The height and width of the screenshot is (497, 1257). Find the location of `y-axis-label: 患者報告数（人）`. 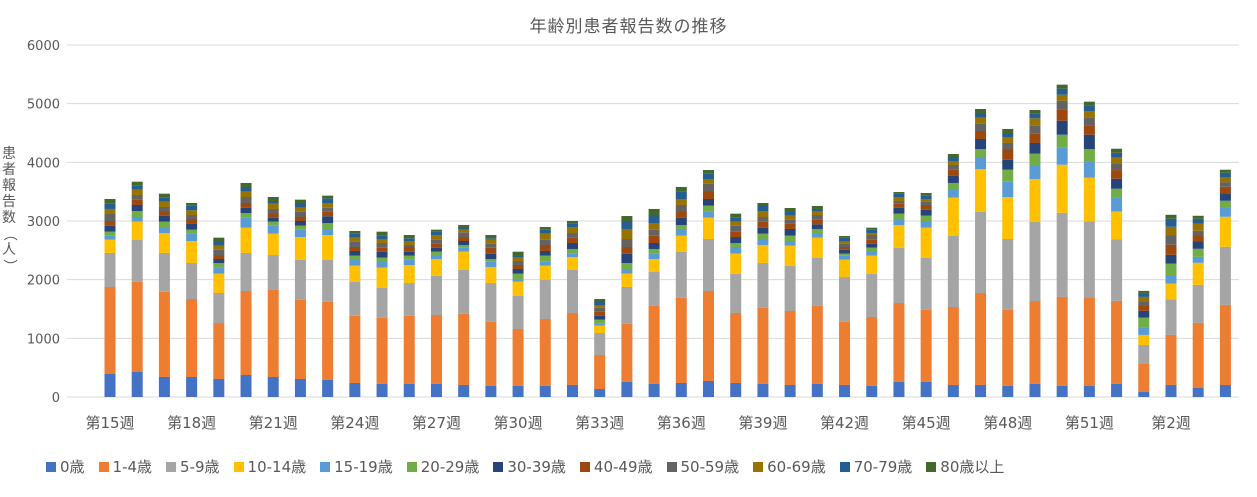

y-axis-label: 患者報告数（人） is located at coordinates (9, 210).